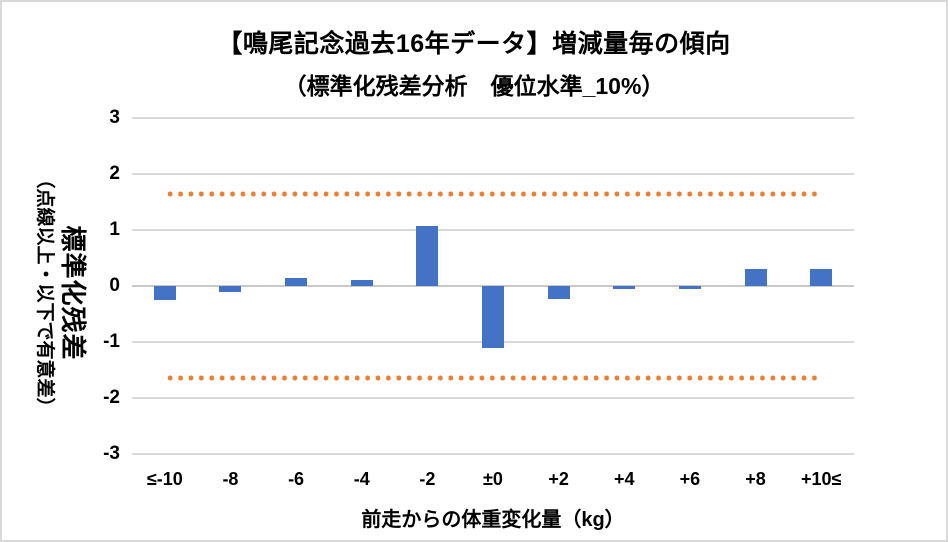 The image size is (948, 542). What do you see at coordinates (114, 173) in the screenshot?
I see `y-tick-label: 2` at bounding box center [114, 173].